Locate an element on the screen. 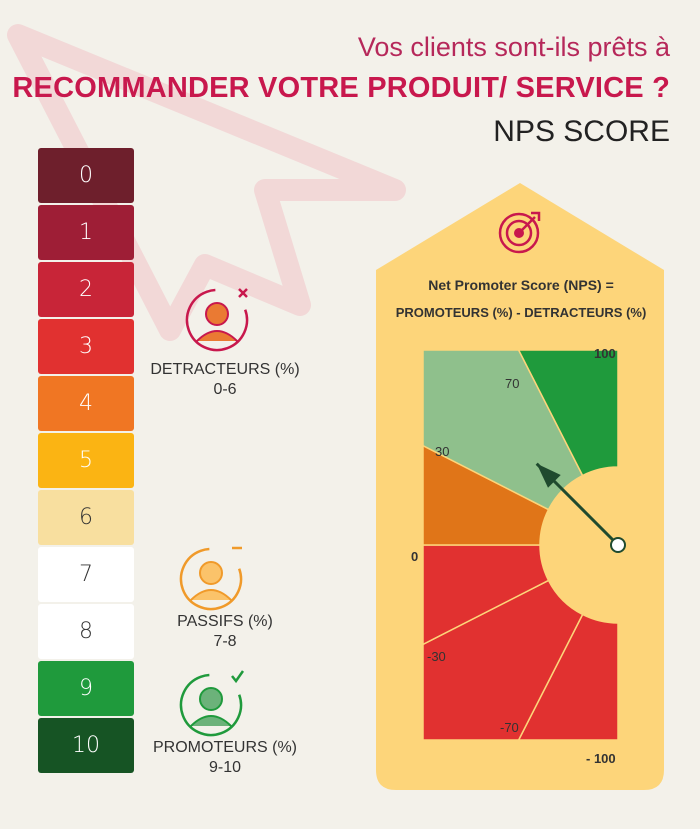 Image resolution: width=700 pixels, height=829 pixels. scale-value: 6 is located at coordinates (86, 517).